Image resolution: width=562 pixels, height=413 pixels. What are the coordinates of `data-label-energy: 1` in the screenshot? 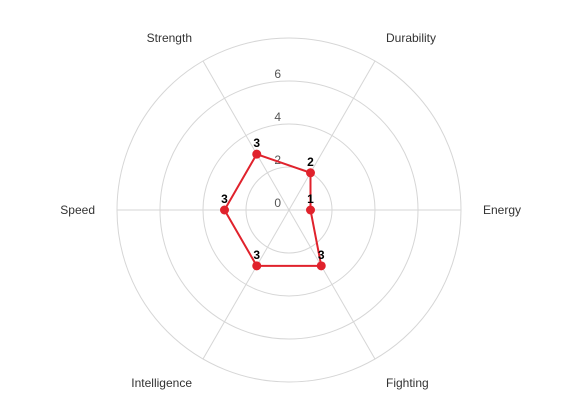 It's located at (310, 199).